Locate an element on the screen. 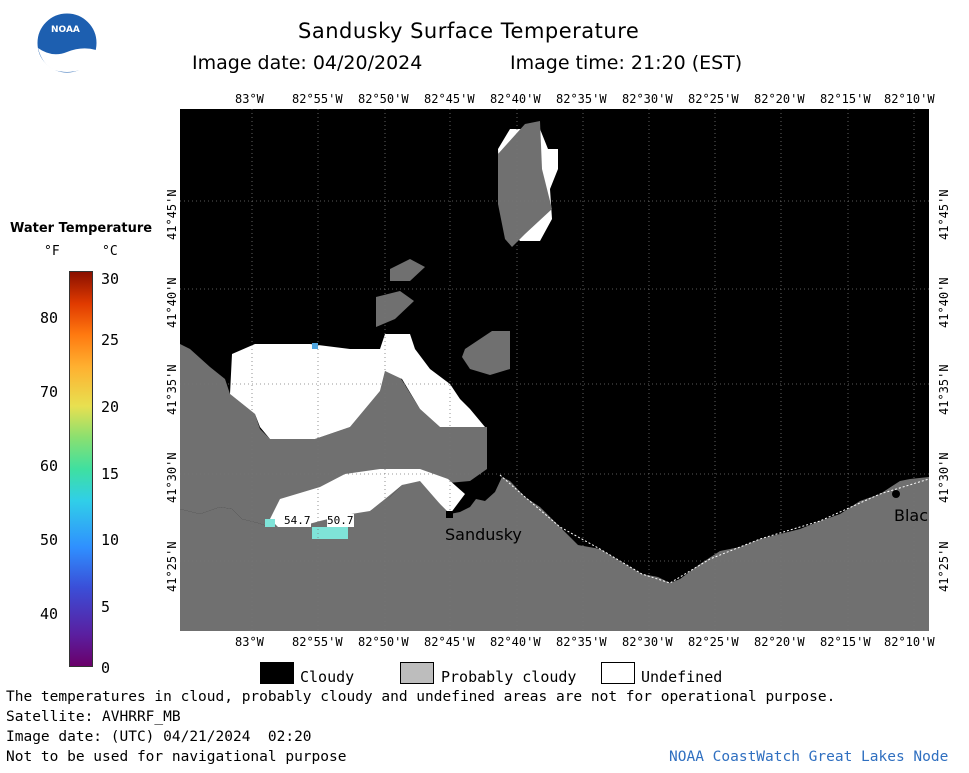 This screenshot has height=773, width=969. lon-label-bottom: 82°10'W is located at coordinates (909, 642).